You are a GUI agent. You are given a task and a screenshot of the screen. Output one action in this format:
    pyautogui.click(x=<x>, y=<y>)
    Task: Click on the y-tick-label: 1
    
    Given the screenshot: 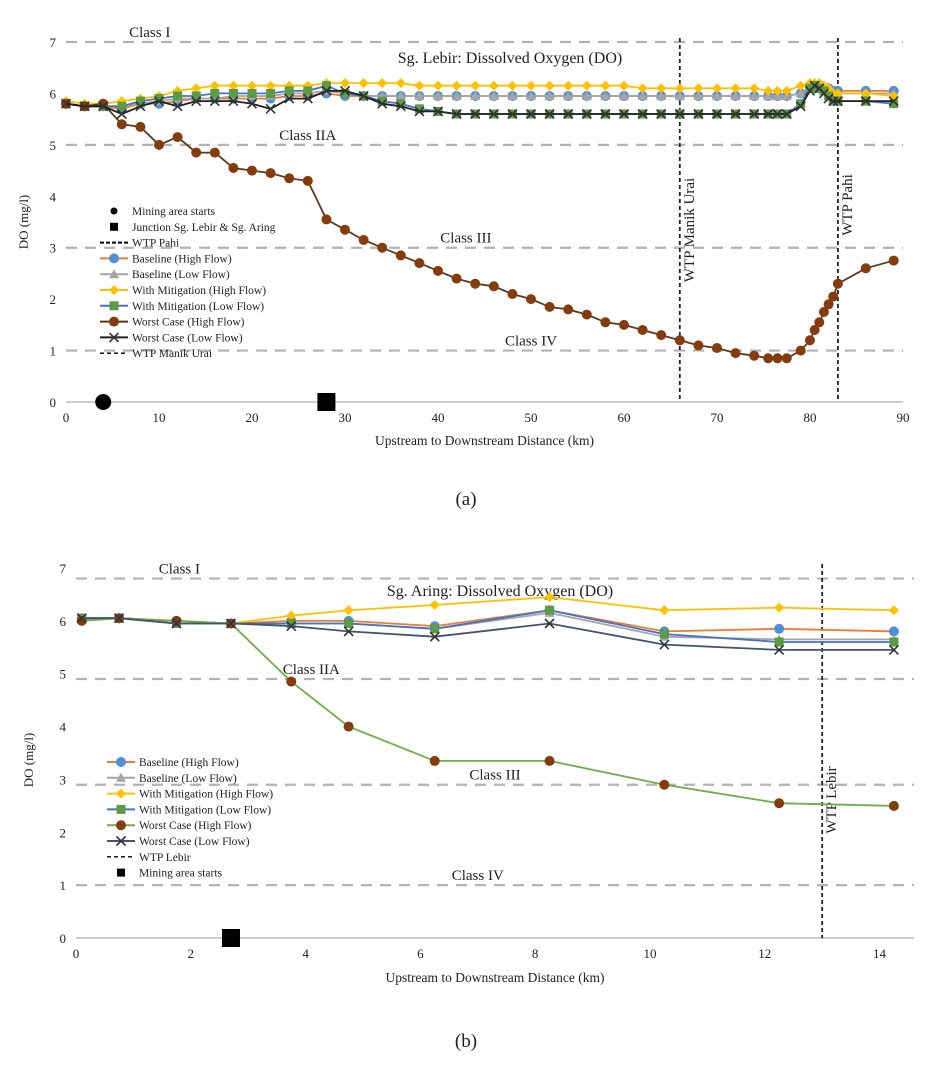 What is the action you would take?
    pyautogui.click(x=63, y=885)
    